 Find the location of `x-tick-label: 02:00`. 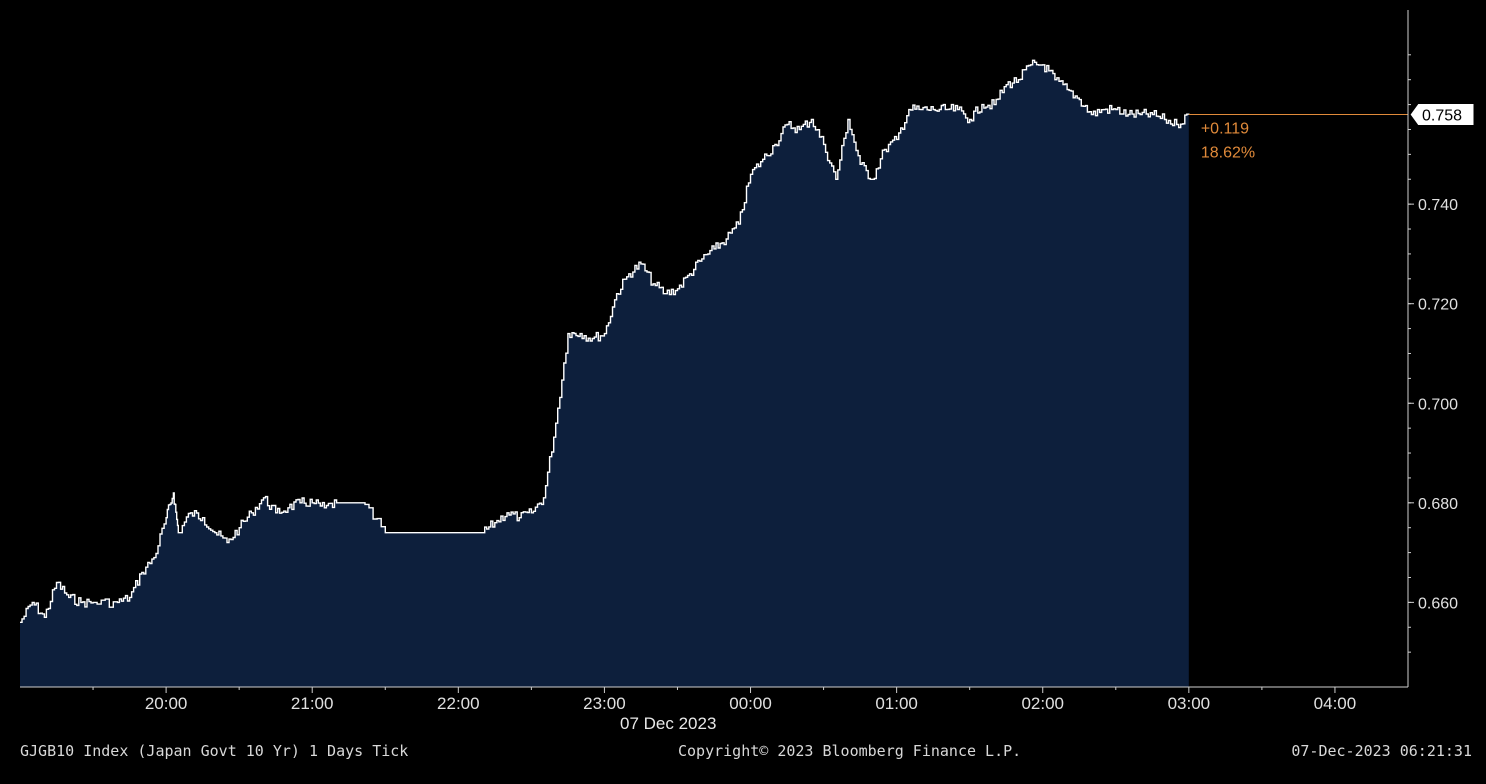

x-tick-label: 02:00 is located at coordinates (1042, 703).